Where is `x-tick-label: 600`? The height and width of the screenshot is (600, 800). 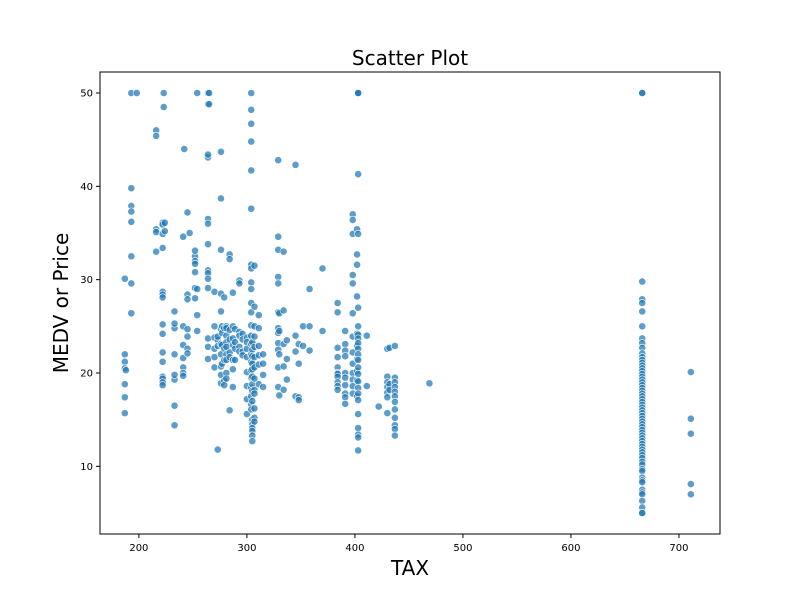 x-tick-label: 600 is located at coordinates (570, 548).